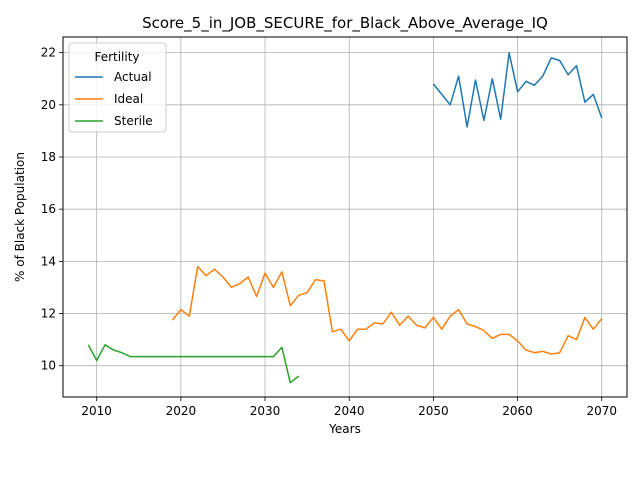 The width and height of the screenshot is (640, 480). What do you see at coordinates (116, 57) in the screenshot?
I see `legend-title: Fertility` at bounding box center [116, 57].